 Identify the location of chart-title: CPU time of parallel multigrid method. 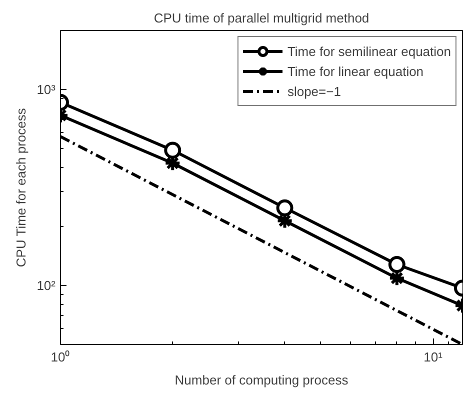
(262, 18).